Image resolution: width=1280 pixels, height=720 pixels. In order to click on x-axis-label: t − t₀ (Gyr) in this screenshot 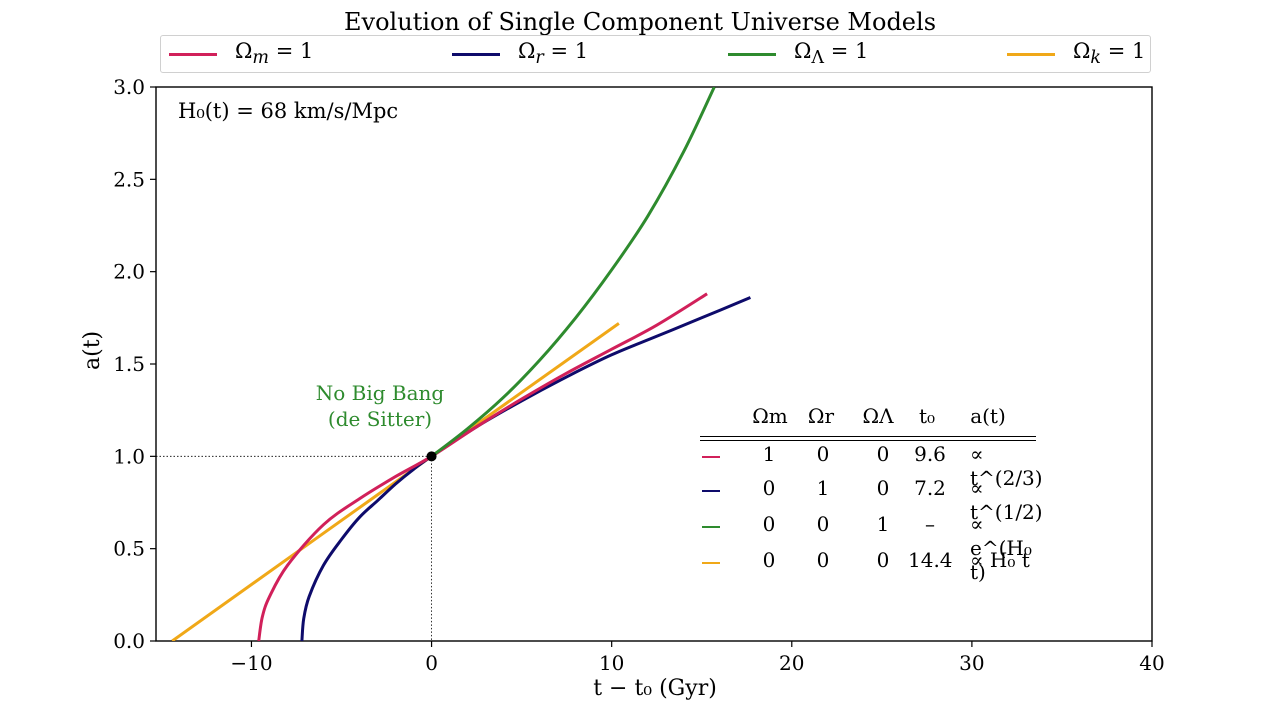, I will do `click(655, 688)`.